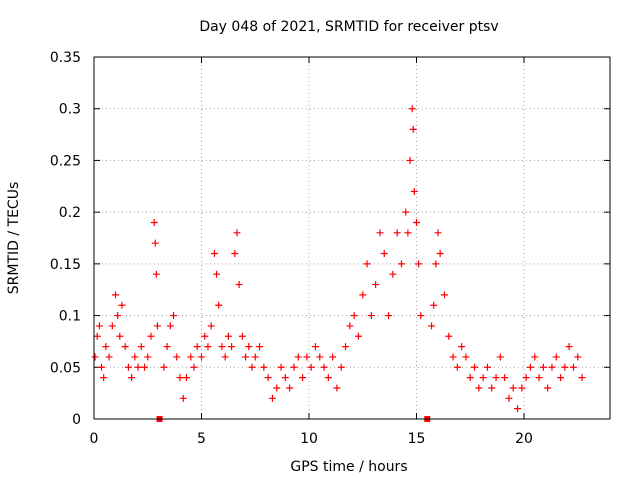 This screenshot has height=480, width=640. I want to click on y-tick-label: 0.2, so click(70, 213).